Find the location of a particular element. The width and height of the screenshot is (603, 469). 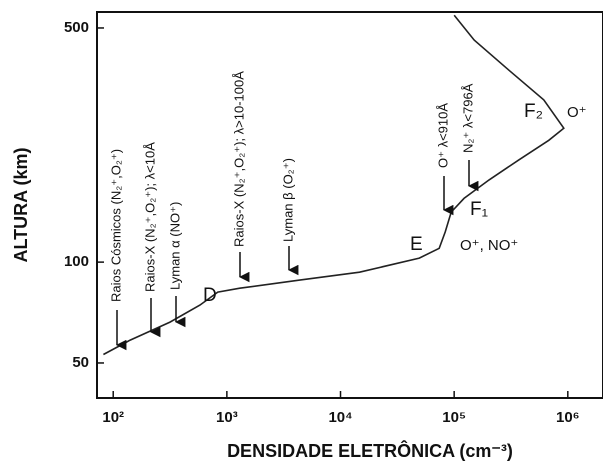

x-tick-label: 10² is located at coordinates (113, 417).